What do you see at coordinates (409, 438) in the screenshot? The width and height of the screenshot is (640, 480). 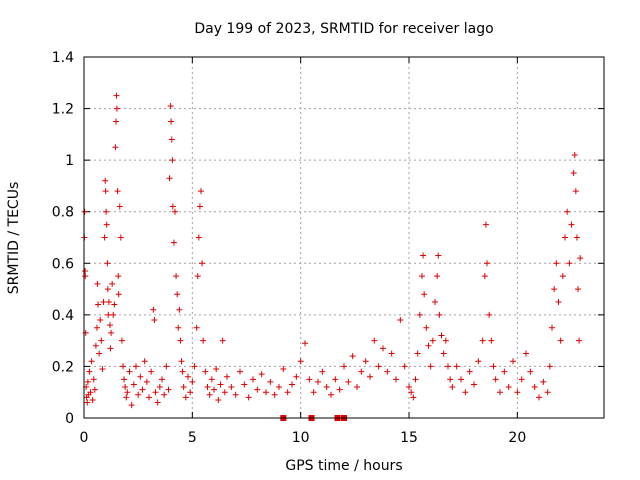 I see `x-tick-label: 15` at bounding box center [409, 438].